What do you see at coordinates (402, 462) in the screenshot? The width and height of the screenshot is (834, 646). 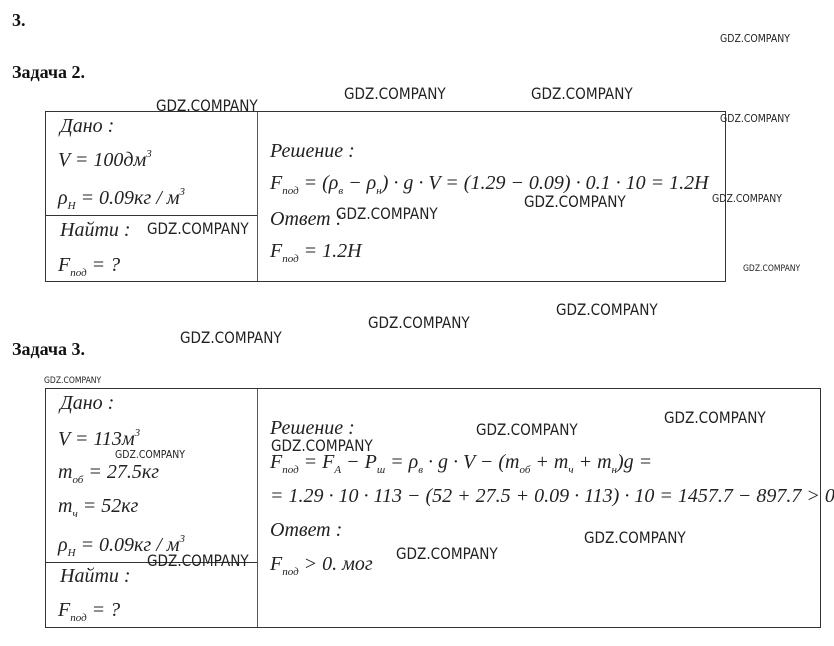 I see `formula-text: = ρ` at bounding box center [402, 462].